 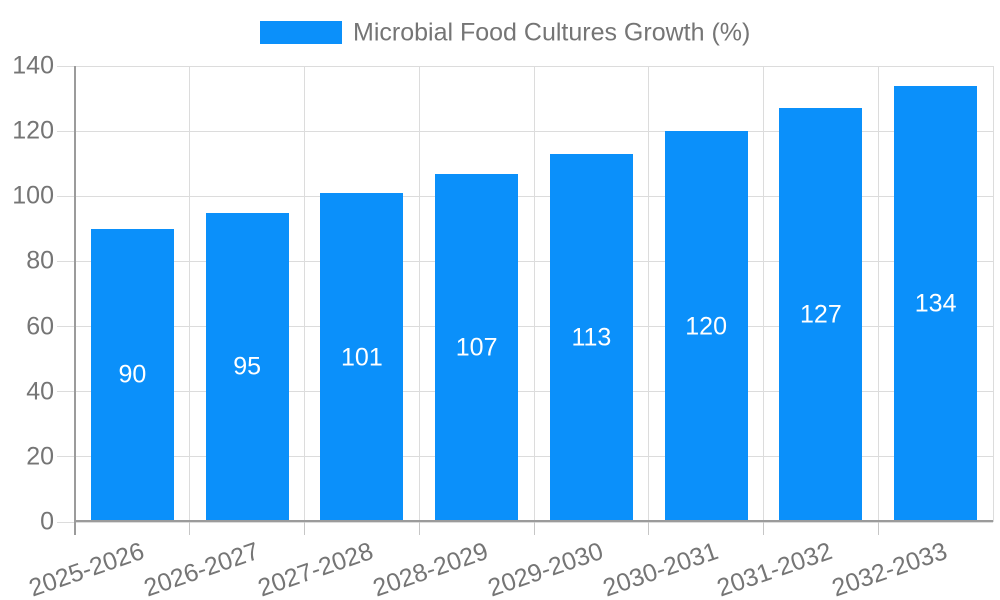 I want to click on y-tick-label: 0, so click(x=47, y=521).